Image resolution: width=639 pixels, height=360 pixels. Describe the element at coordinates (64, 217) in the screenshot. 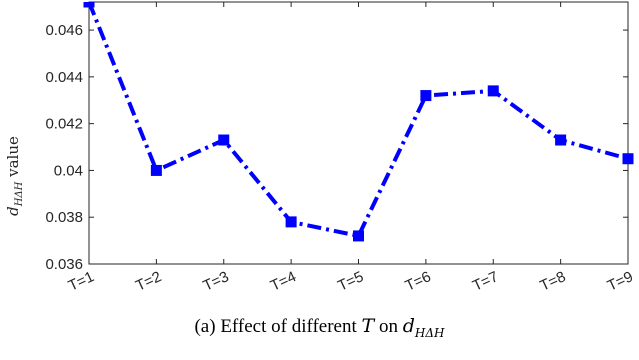

I see `y-tick-label: 0.038` at that location.